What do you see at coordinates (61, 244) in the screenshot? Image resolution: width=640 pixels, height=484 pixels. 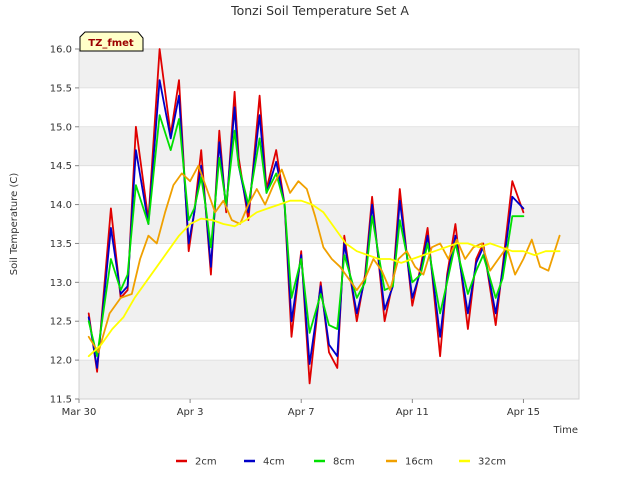 I see `y-tick-label: 13.5` at bounding box center [61, 244].